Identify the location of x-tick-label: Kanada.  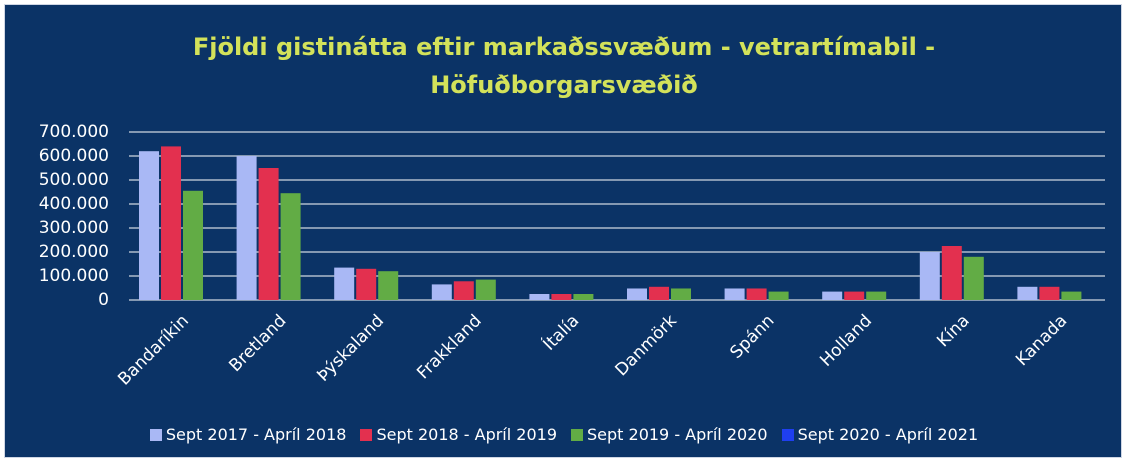
(1041, 340).